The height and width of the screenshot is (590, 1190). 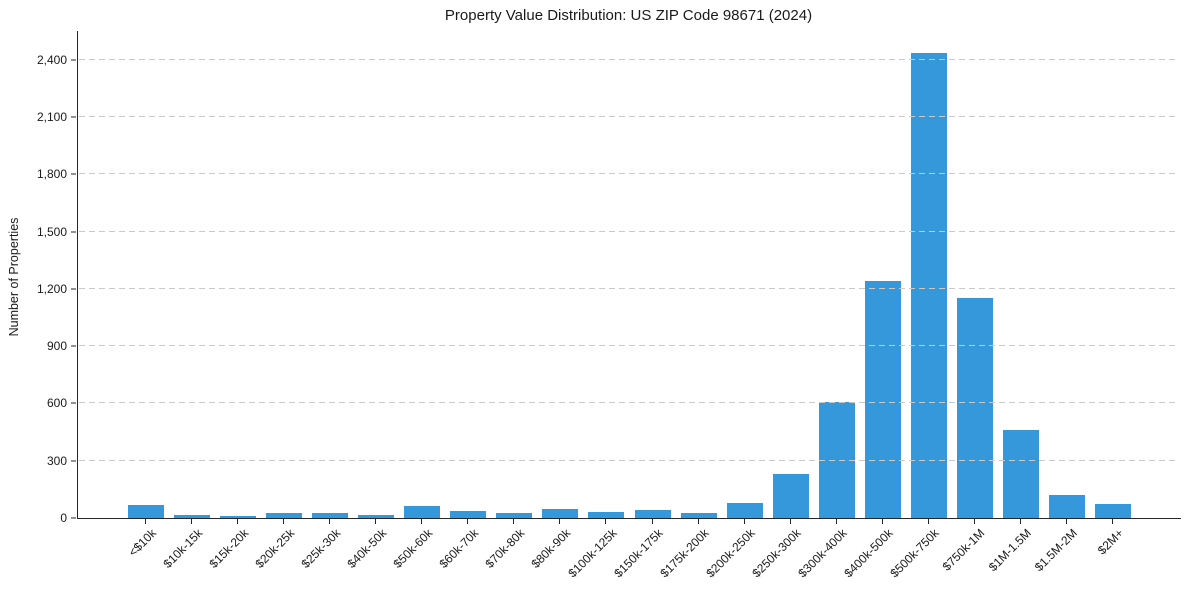 I want to click on y-tick-label: 2,400, so click(x=51, y=59).